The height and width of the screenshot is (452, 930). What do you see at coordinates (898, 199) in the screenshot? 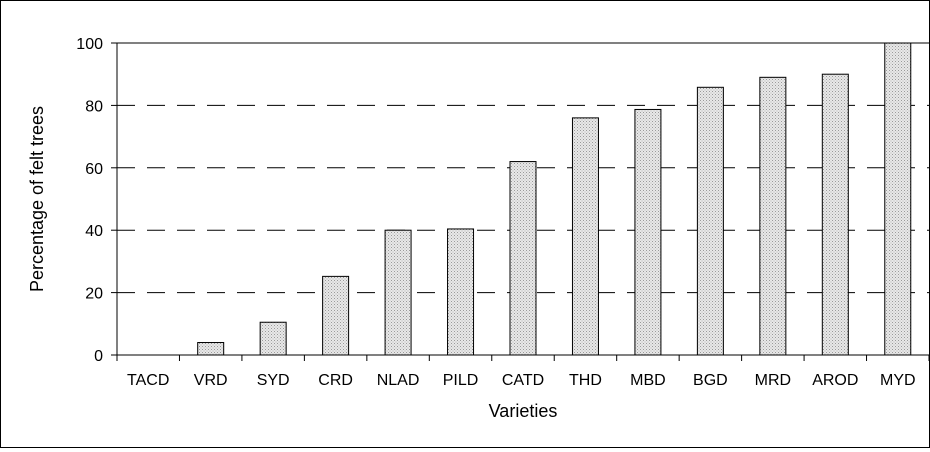
I see `bar-myd` at bounding box center [898, 199].